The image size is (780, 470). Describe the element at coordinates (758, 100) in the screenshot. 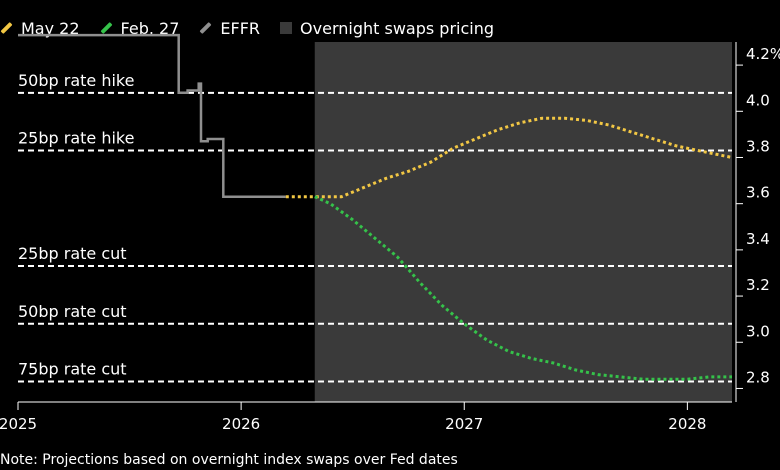

I see `y-tick-label: 4.0` at that location.